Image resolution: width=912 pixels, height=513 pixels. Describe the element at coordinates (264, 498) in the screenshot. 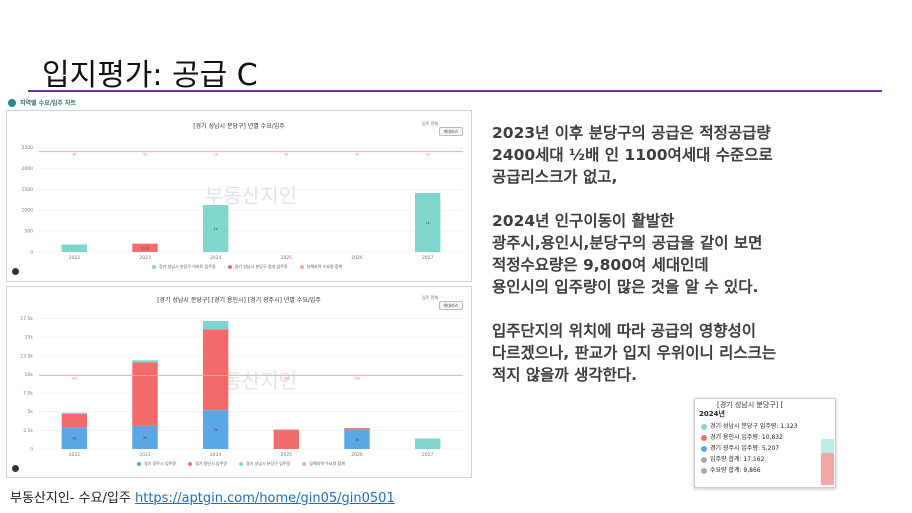

I see `source-link: https://aptgin.com/home/gin05/gin0501` at that location.